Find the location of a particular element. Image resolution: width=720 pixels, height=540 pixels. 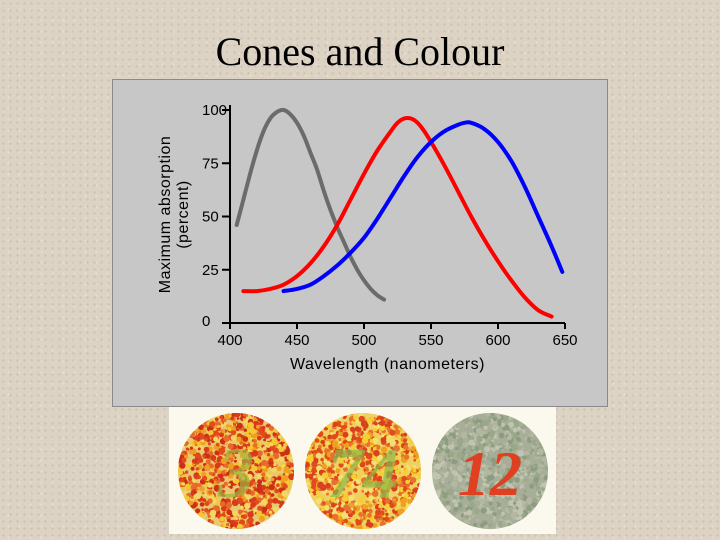

color-blindness-plates: 3 74 12 is located at coordinates (362, 470).